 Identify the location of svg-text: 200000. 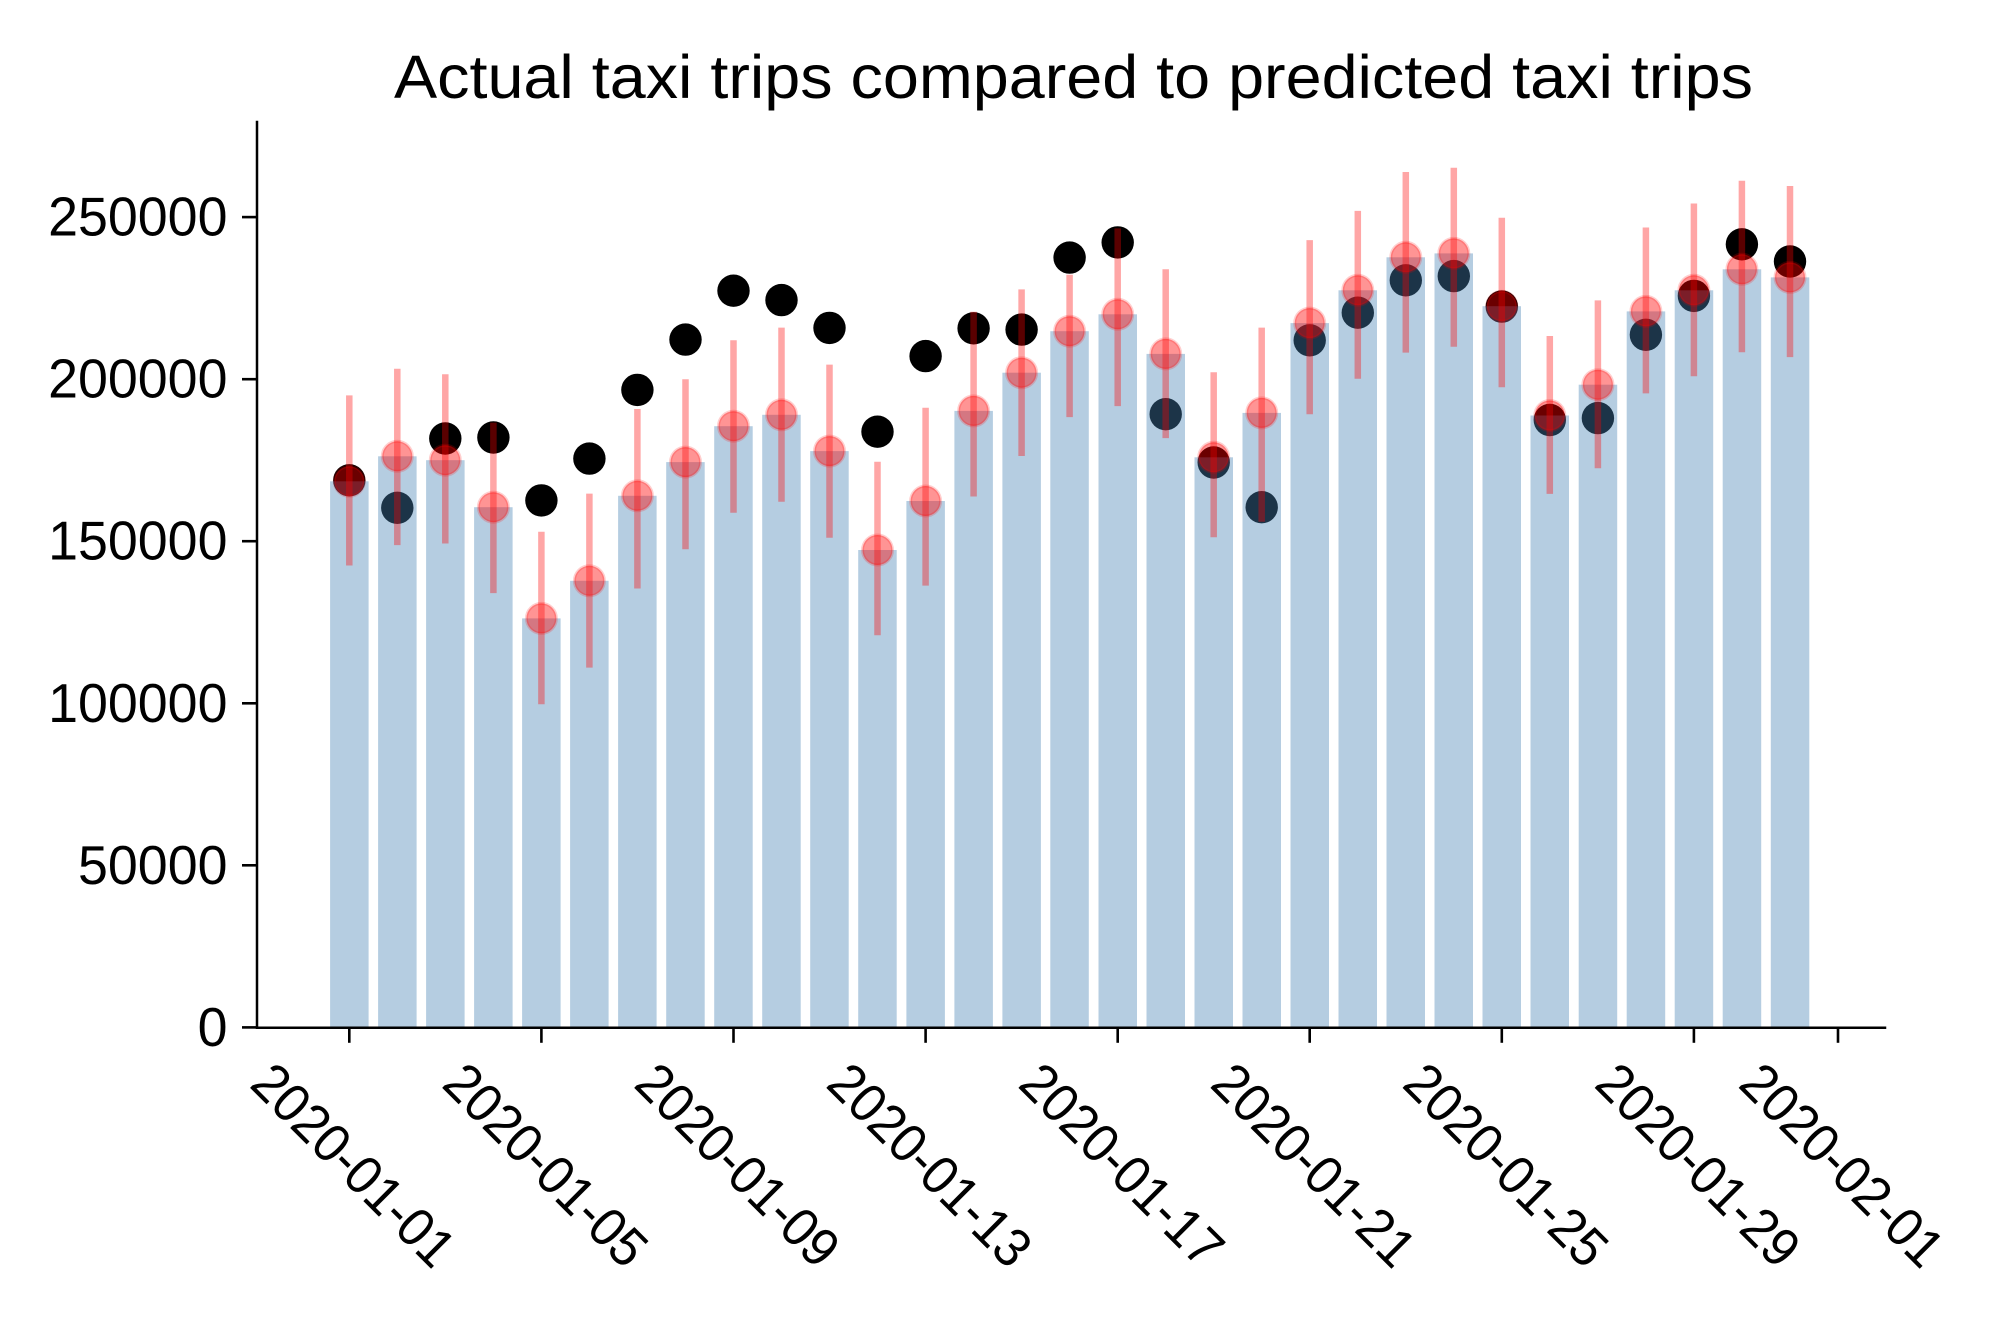
(137, 379).